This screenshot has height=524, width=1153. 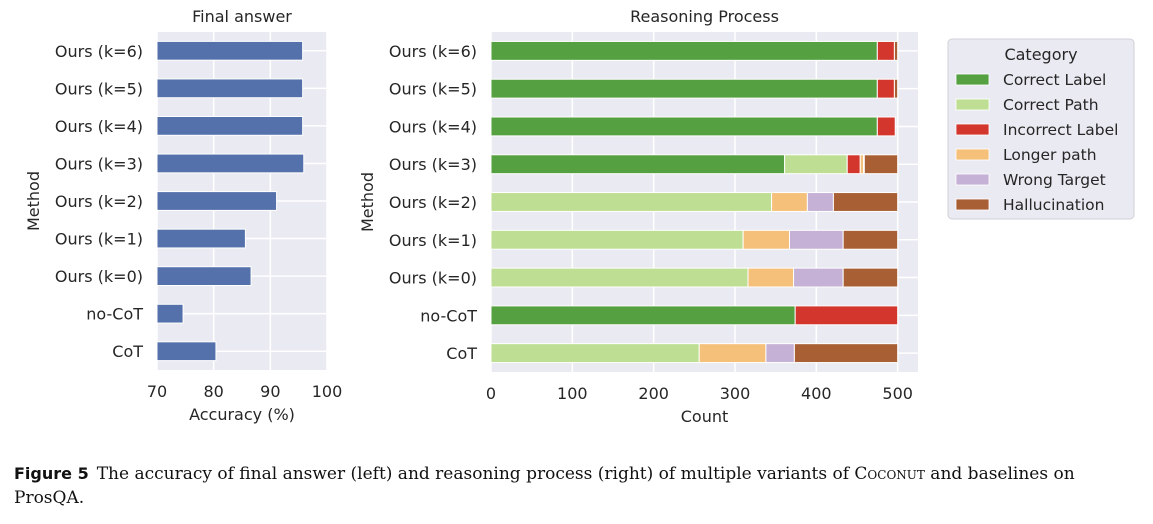 What do you see at coordinates (789, 202) in the screenshot?
I see `bar-ours-k-2-longer-path` at bounding box center [789, 202].